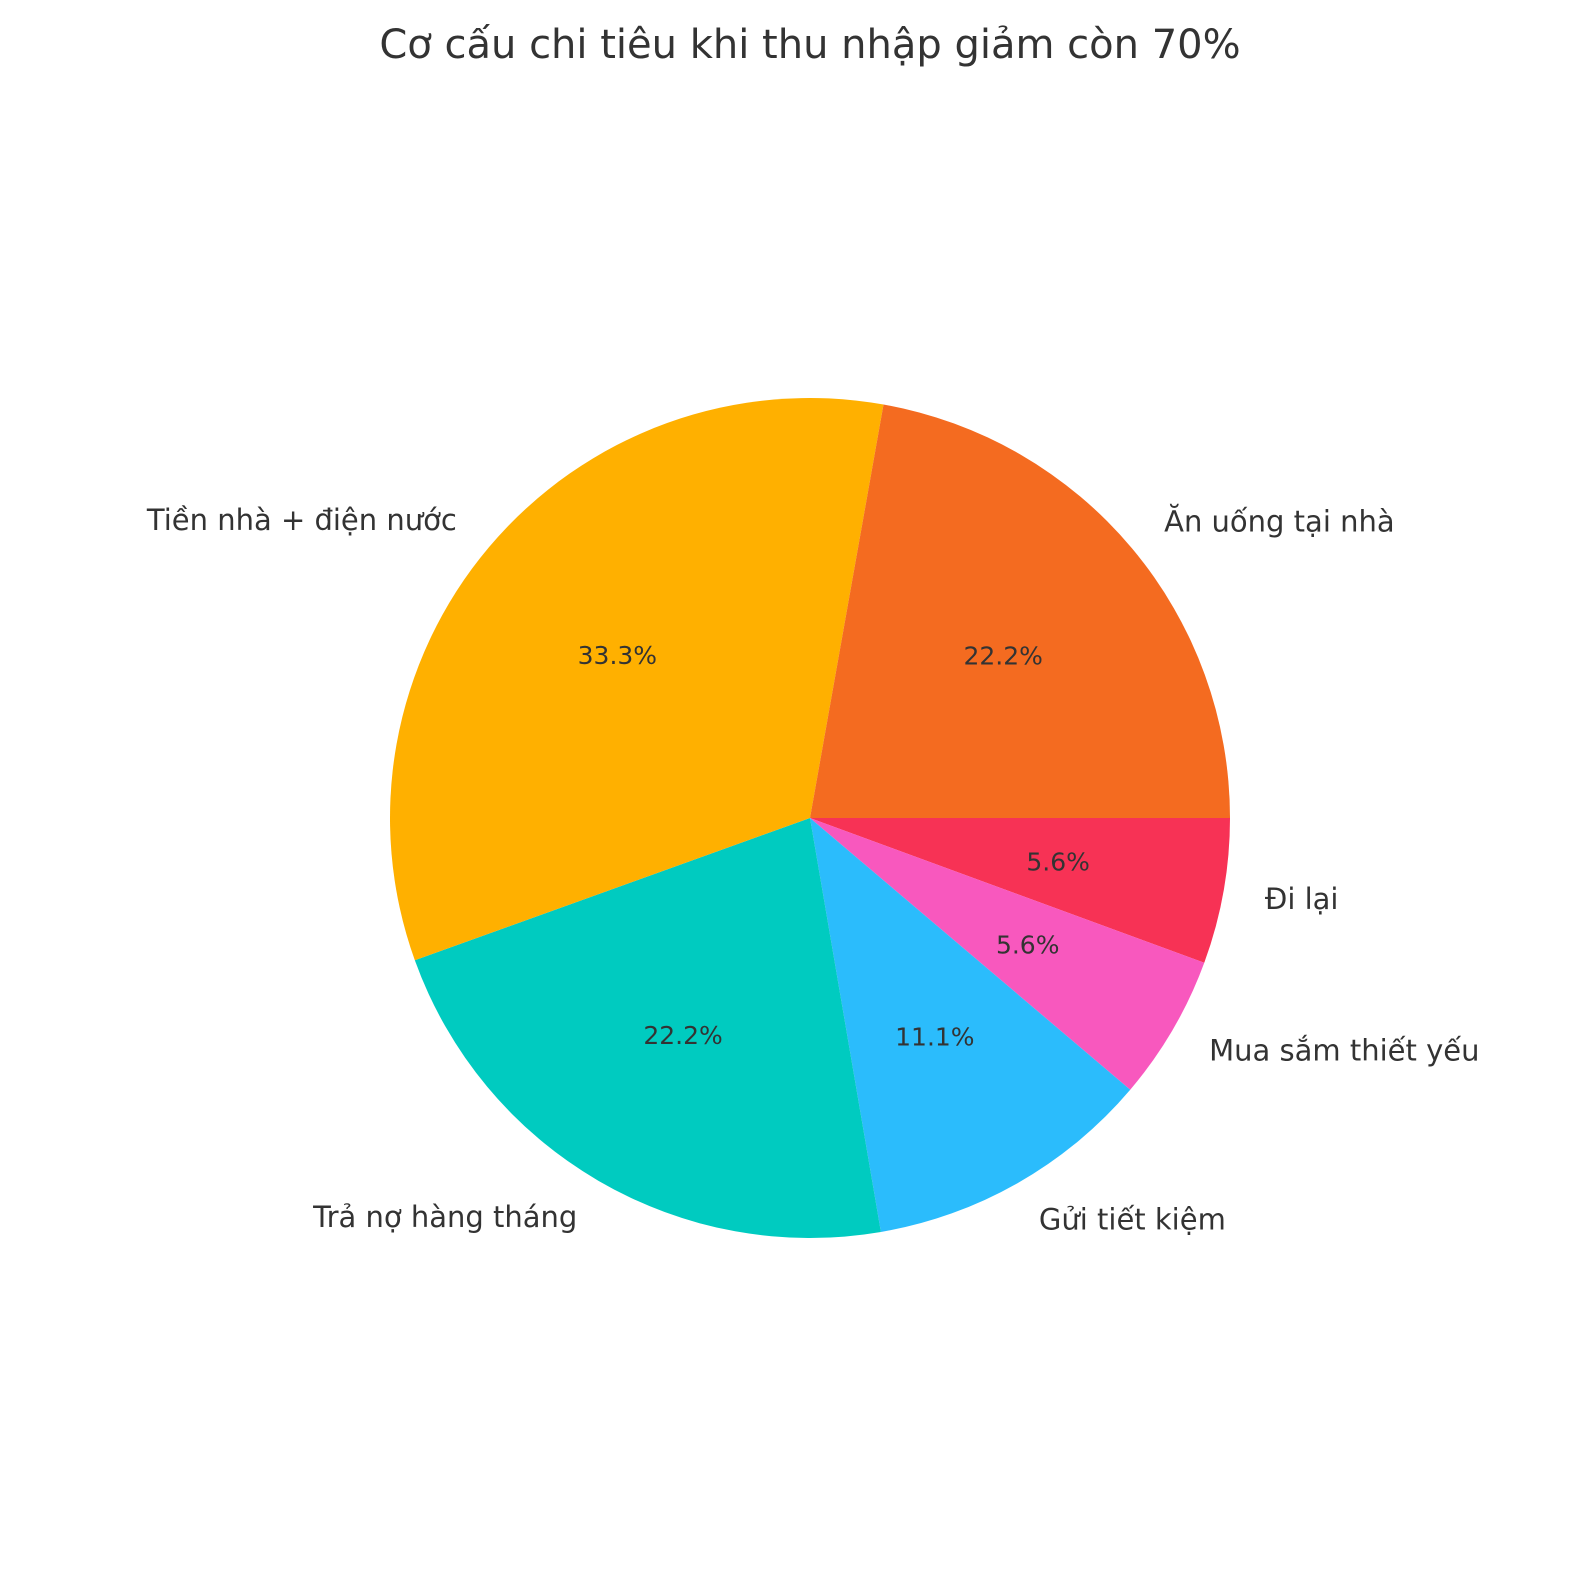 The height and width of the screenshot is (1580, 1592). What do you see at coordinates (444, 1217) in the screenshot?
I see `category-label-tra-no-hang-thang: Trả nợ hàng tháng` at bounding box center [444, 1217].